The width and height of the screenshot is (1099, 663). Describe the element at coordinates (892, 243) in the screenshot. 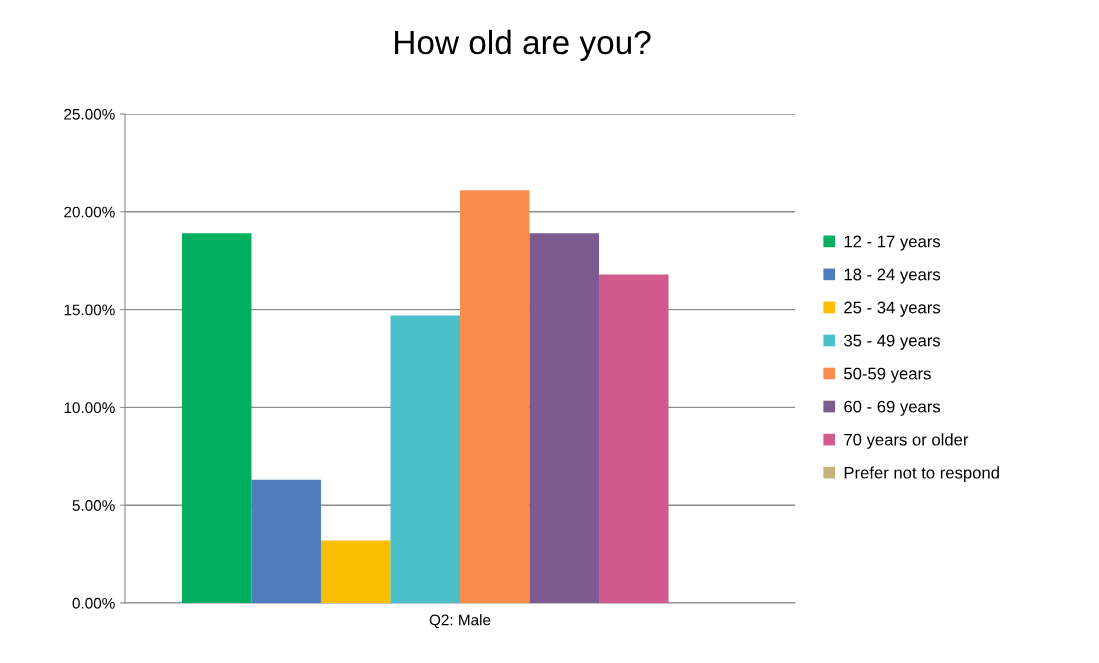

I see `legend-label: 12 - 17 years` at that location.